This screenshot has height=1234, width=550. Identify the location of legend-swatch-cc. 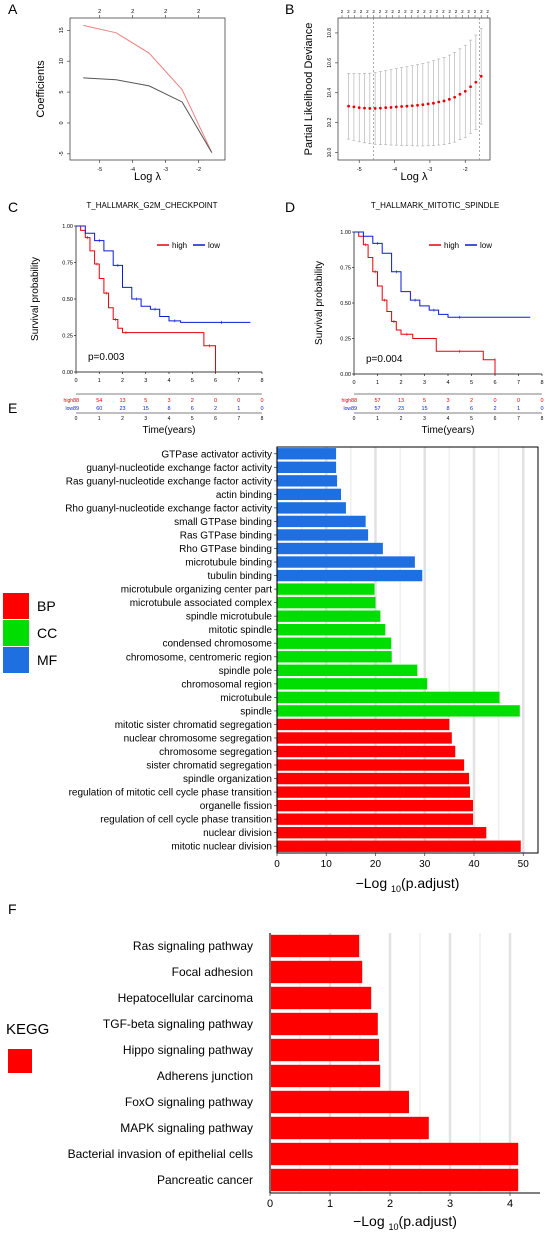
(16, 633).